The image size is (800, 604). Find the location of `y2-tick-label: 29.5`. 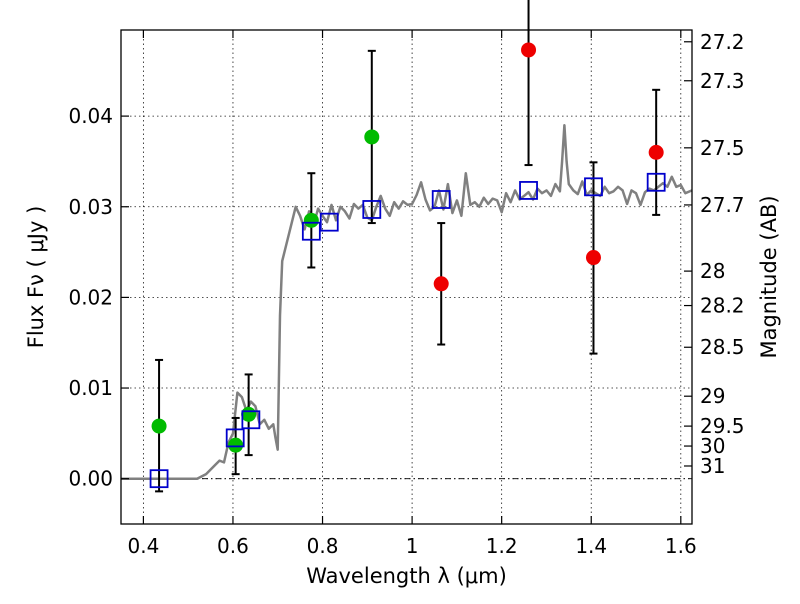

y2-tick-label: 29.5 is located at coordinates (722, 426).